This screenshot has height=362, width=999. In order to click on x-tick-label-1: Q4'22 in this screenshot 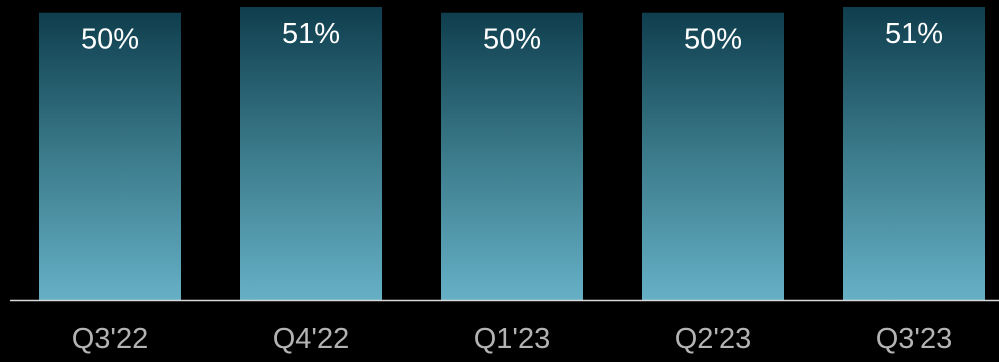, I will do `click(311, 339)`.